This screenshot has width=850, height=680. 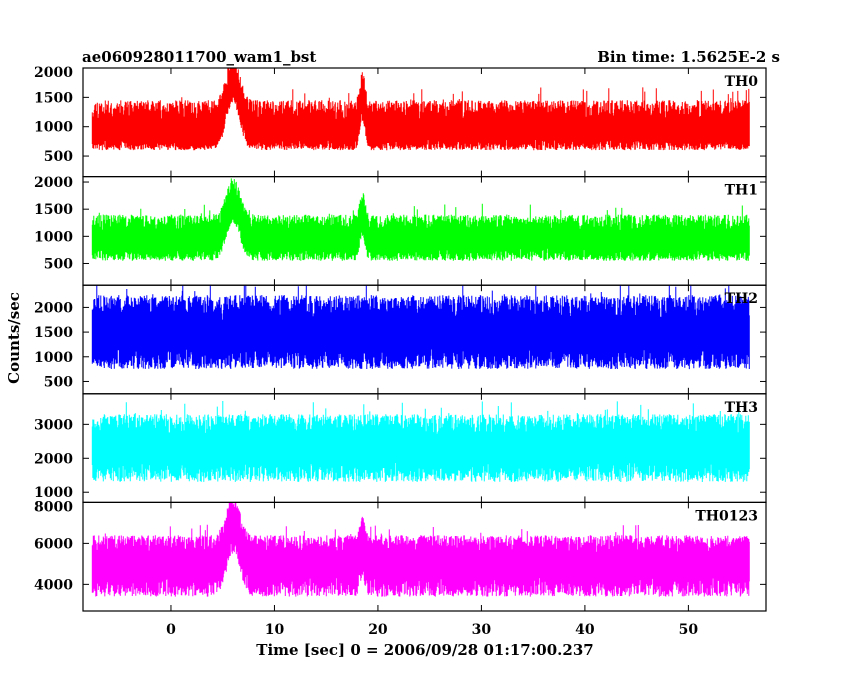 I want to click on series-th2, so click(x=420, y=327).